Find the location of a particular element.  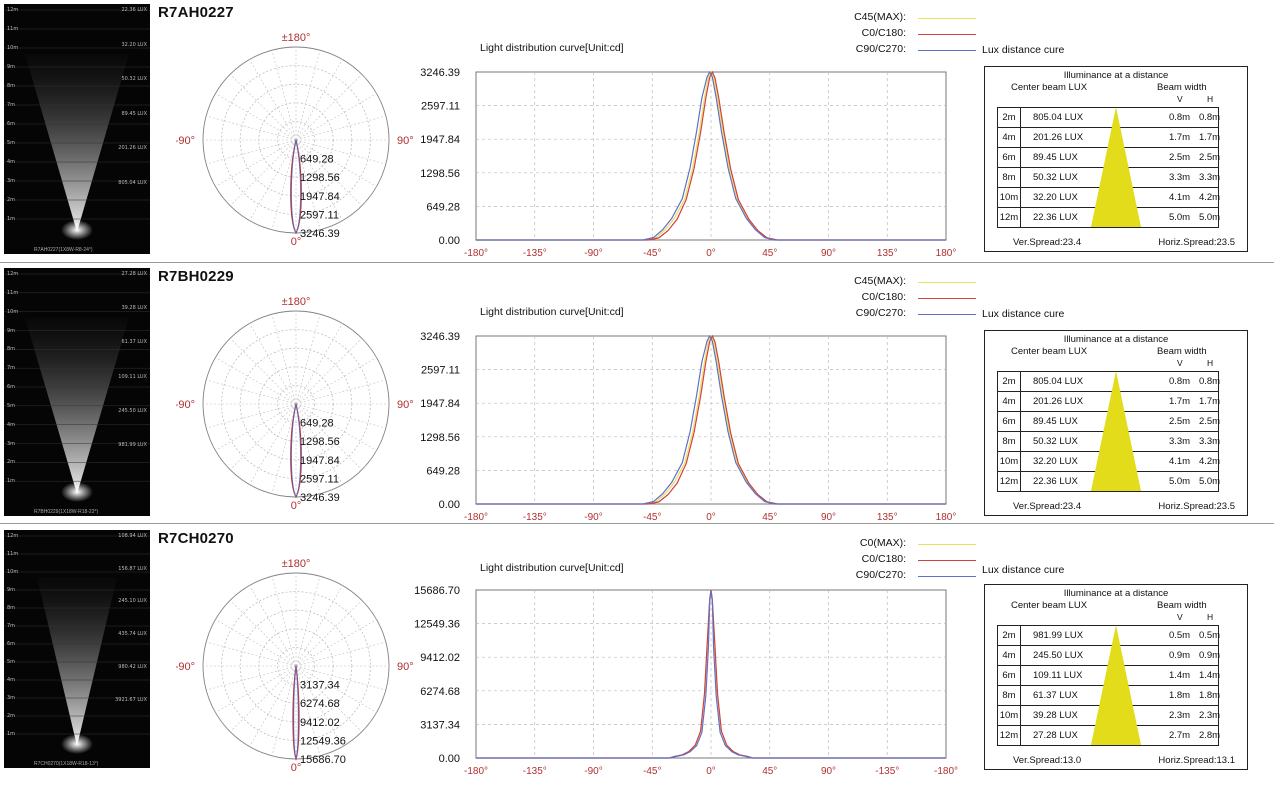

y-tick-label: 12549.36 is located at coordinates (437, 625).